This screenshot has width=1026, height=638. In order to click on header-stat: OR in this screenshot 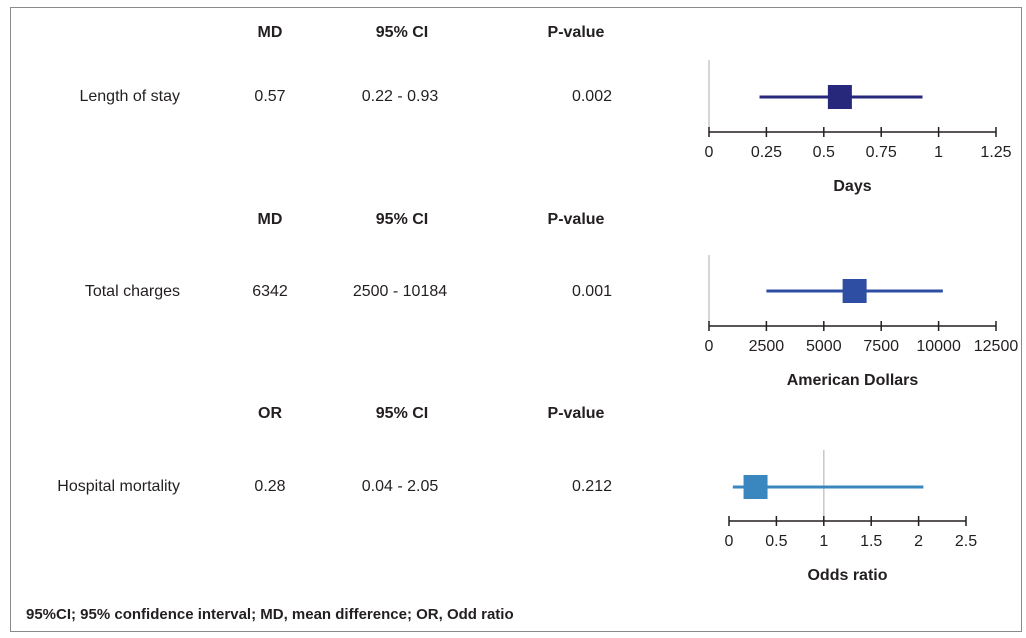, I will do `click(270, 413)`.